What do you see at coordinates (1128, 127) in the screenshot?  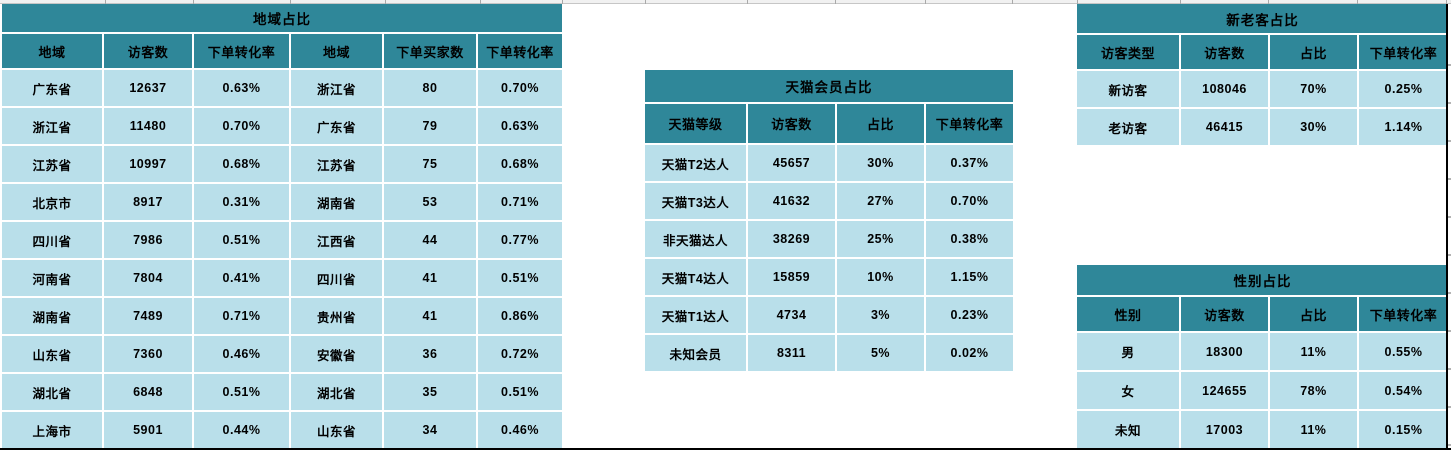 I see `table-cell: 老访客` at bounding box center [1128, 127].